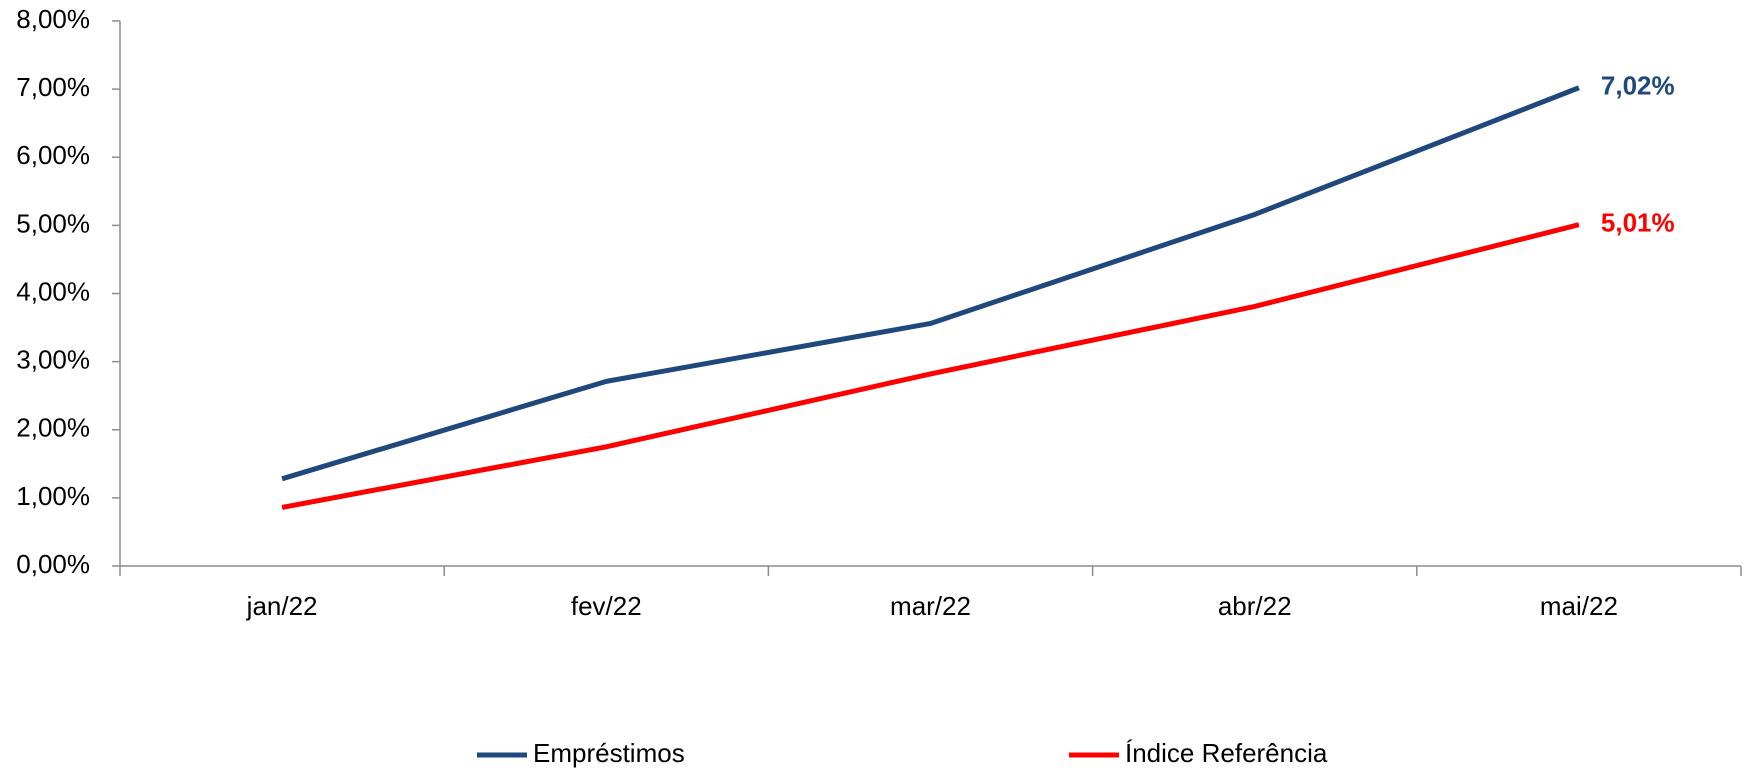  Describe the element at coordinates (1638, 86) in the screenshot. I see `data-label: 7,02%` at that location.